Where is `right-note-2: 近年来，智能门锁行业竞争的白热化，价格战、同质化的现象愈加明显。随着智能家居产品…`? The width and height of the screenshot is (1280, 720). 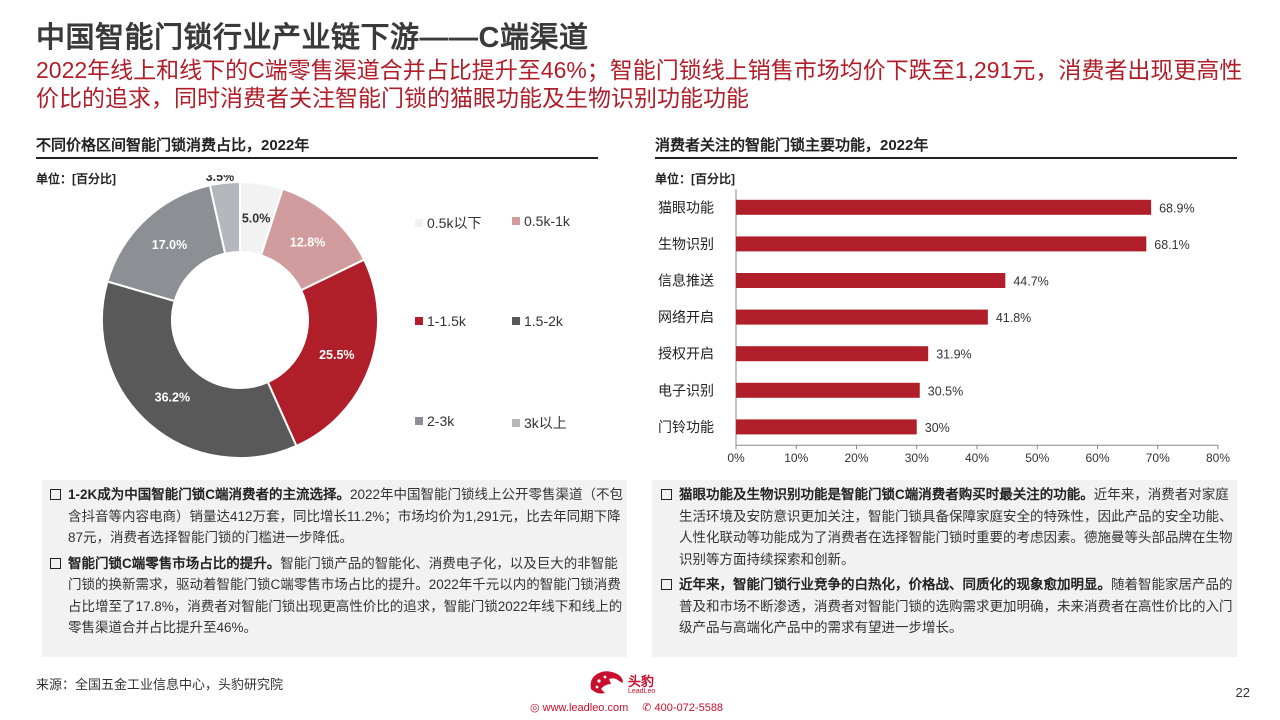
right-note-2: 近年来，智能门锁行业竞争的白热化，价格战、同质化的现象愈加明显。随着智能家居产品… is located at coordinates (947, 606).